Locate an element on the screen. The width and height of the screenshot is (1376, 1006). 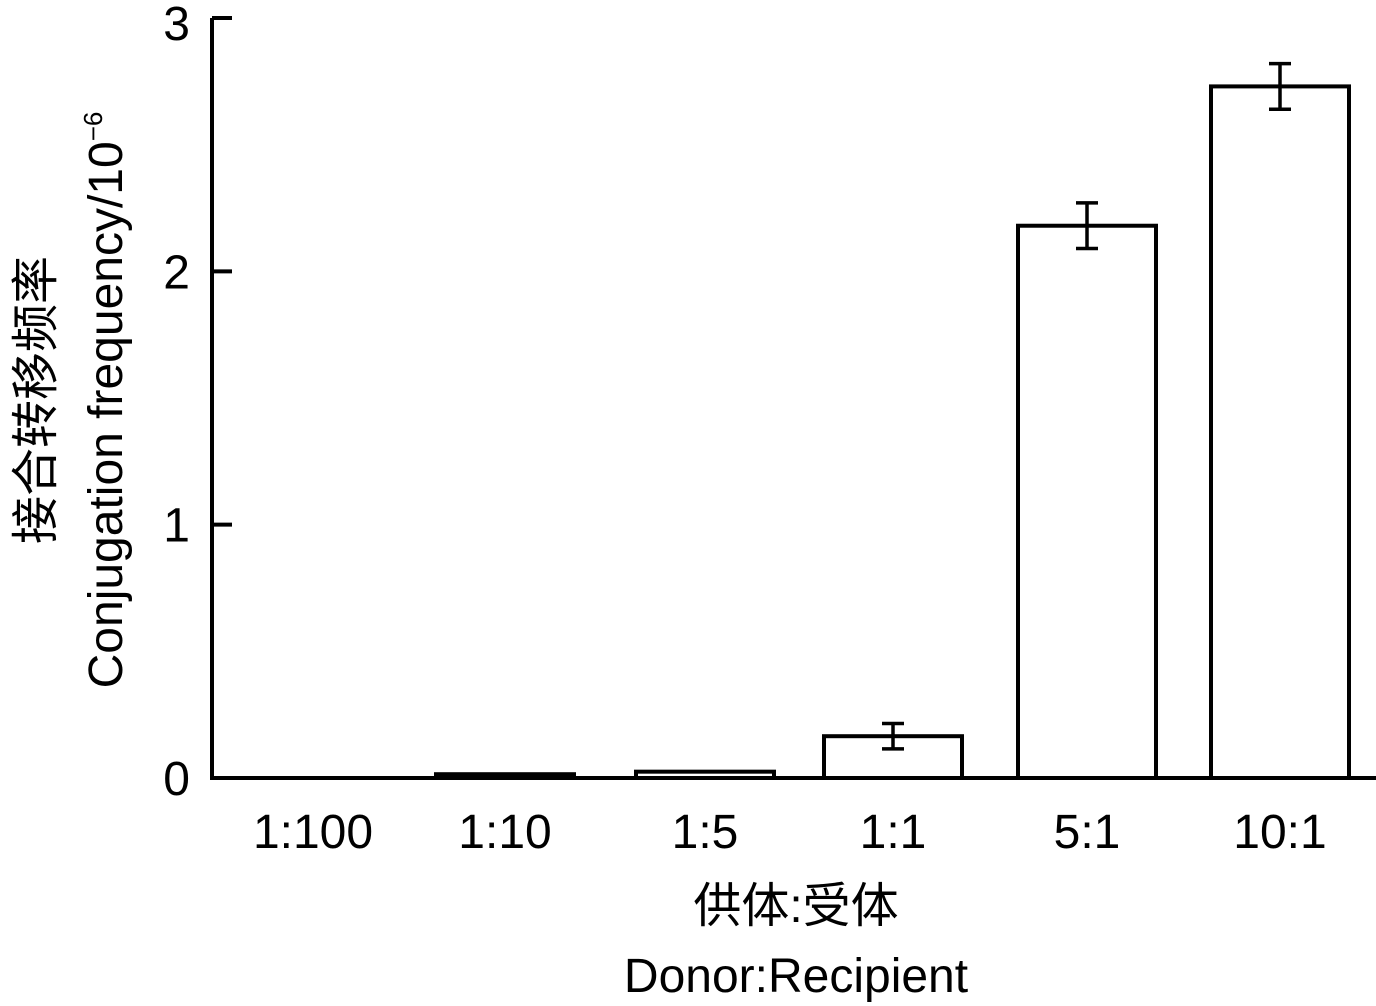
y-tick-label: 1 is located at coordinates (176, 526).